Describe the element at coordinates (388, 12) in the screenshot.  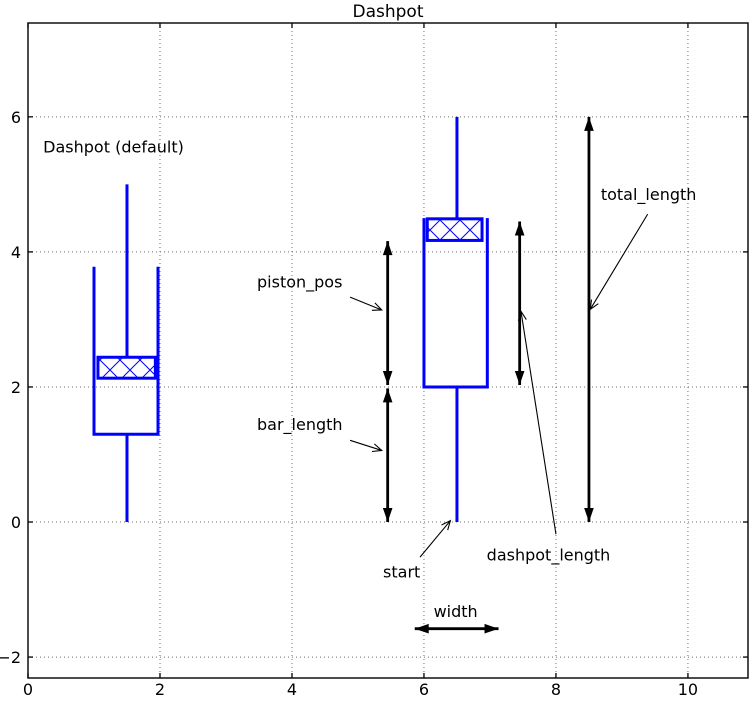
I see `plot-title: Dashpot` at that location.